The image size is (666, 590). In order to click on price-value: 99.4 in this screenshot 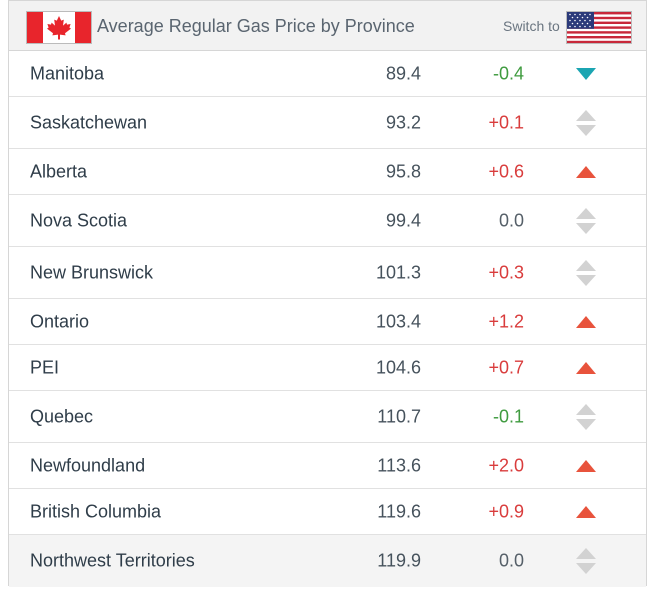, I will do `click(403, 220)`.